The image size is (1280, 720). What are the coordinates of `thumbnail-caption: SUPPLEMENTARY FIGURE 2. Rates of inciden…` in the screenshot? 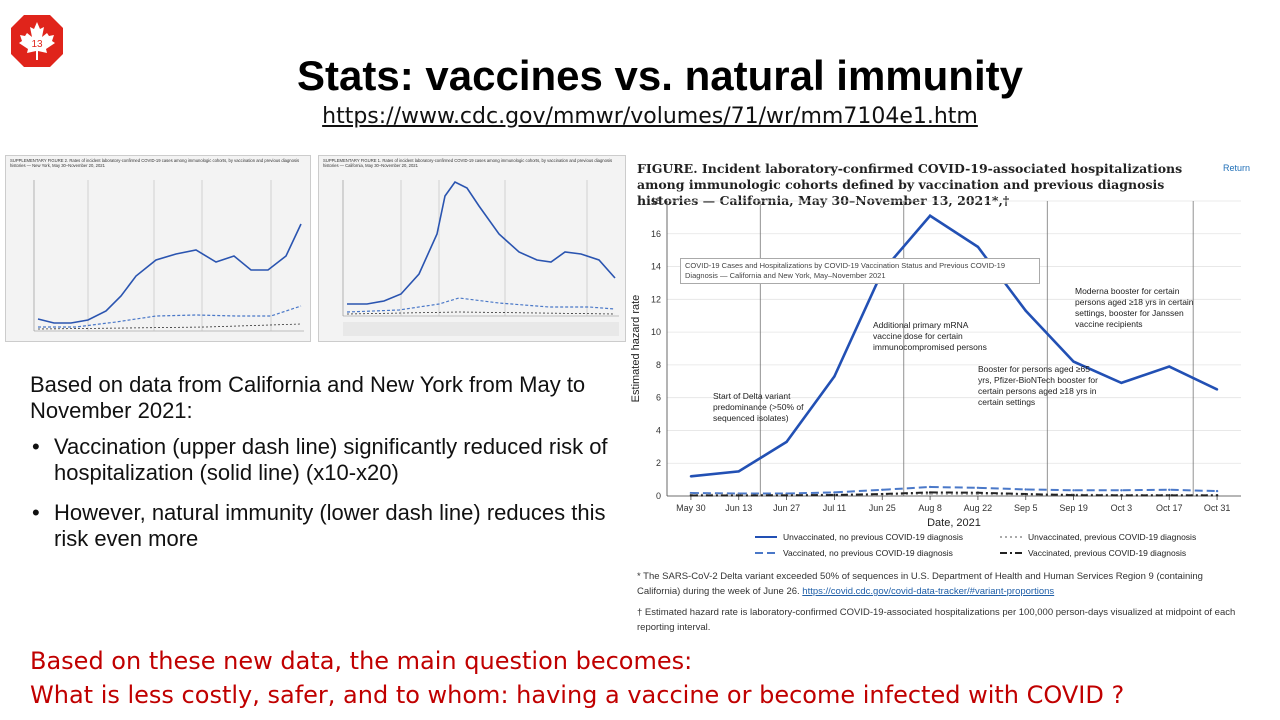 It's located at (155, 163).